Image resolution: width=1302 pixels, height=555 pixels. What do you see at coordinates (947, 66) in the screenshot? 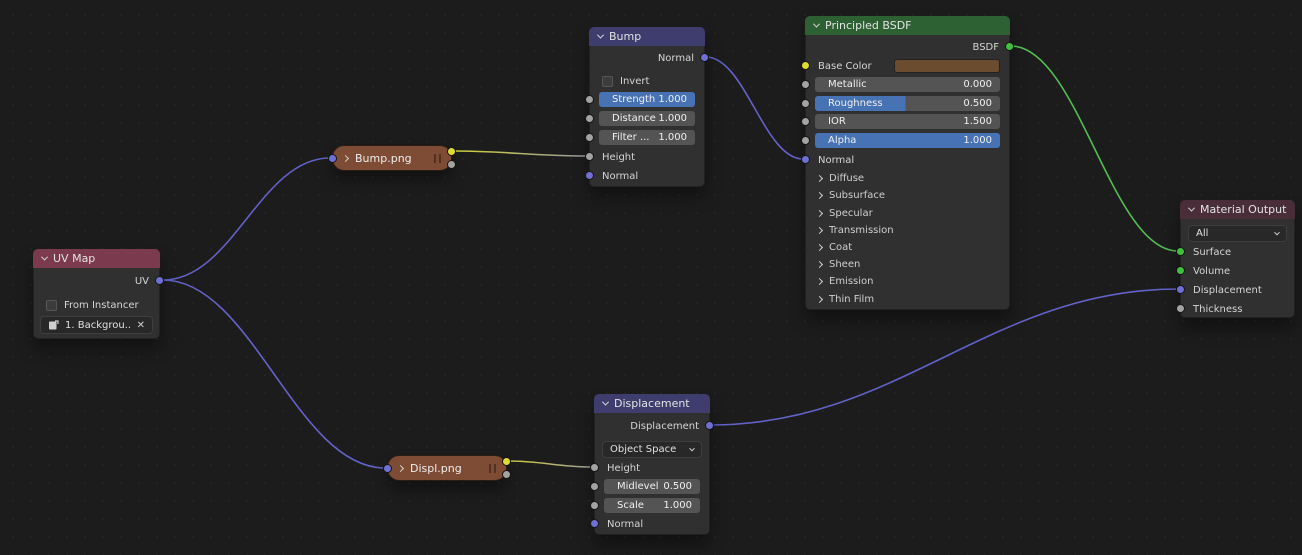
I see `base-color-swatch` at bounding box center [947, 66].